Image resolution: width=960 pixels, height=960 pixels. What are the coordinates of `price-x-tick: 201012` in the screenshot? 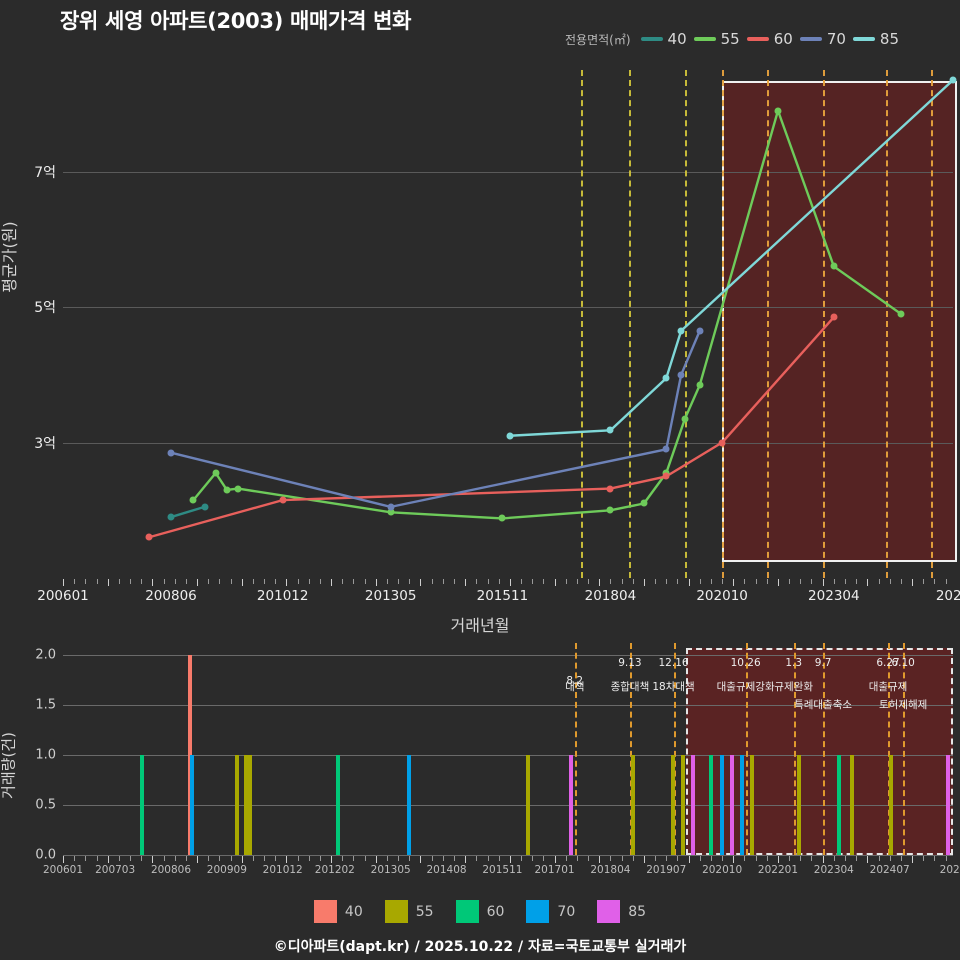 It's located at (282, 596).